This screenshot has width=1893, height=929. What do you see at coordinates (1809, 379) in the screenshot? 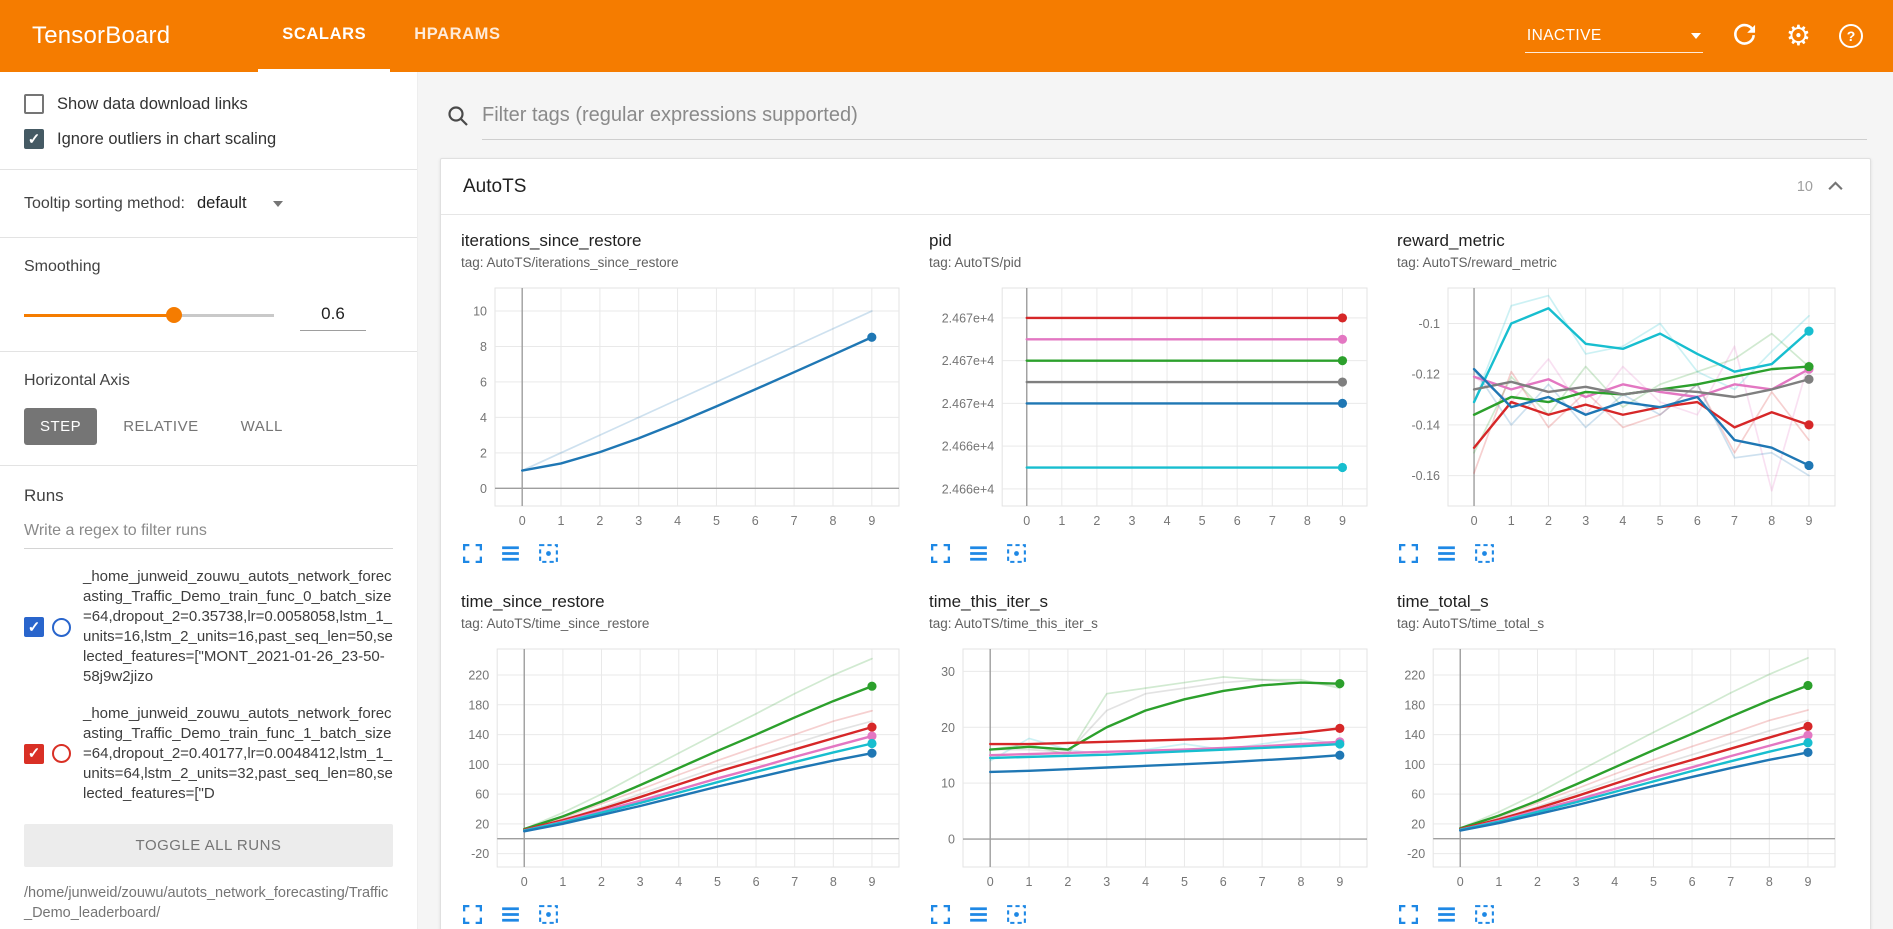
I see `series-endpoint-gray` at bounding box center [1809, 379].